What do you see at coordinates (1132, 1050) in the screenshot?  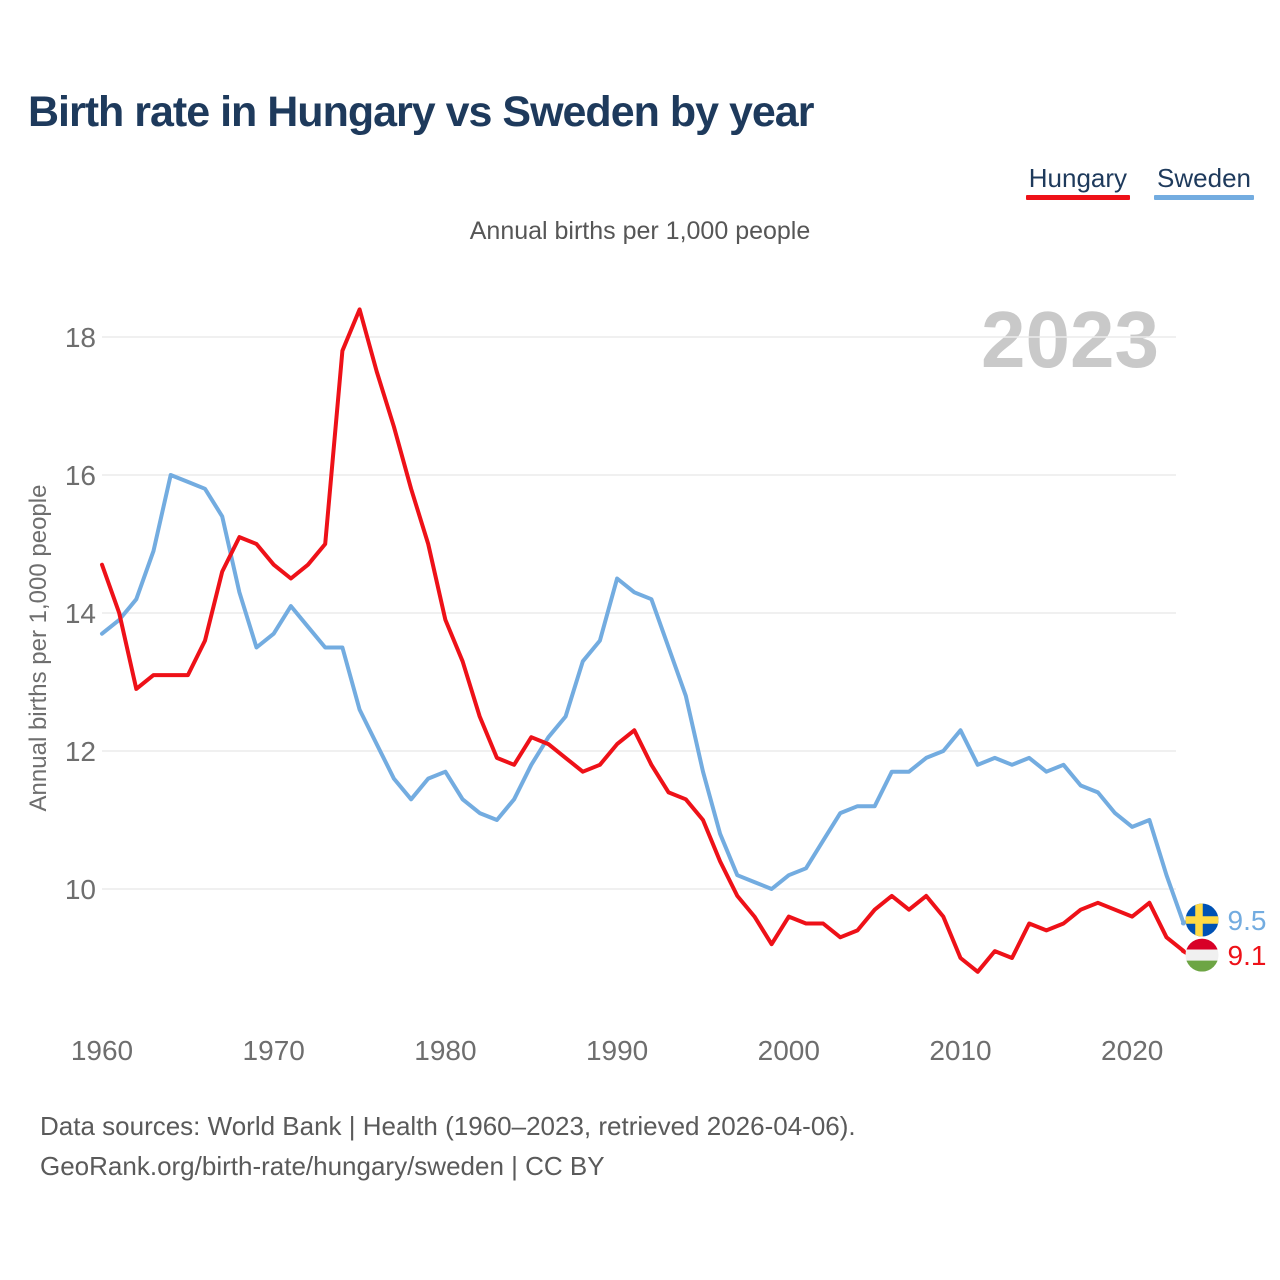 I see `x-tick-label: 2020` at bounding box center [1132, 1050].